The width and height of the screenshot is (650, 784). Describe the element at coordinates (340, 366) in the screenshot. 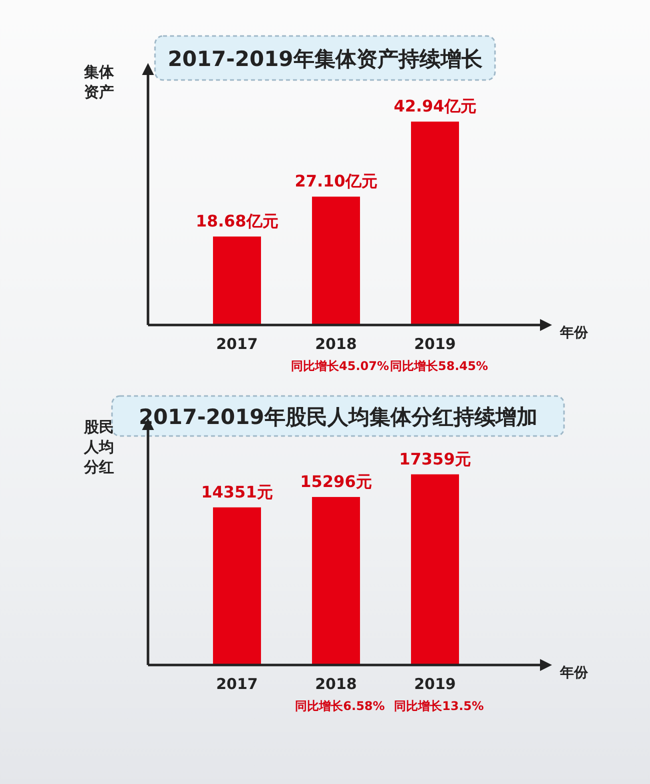

I see `text: 同比增长45.07%` at that location.